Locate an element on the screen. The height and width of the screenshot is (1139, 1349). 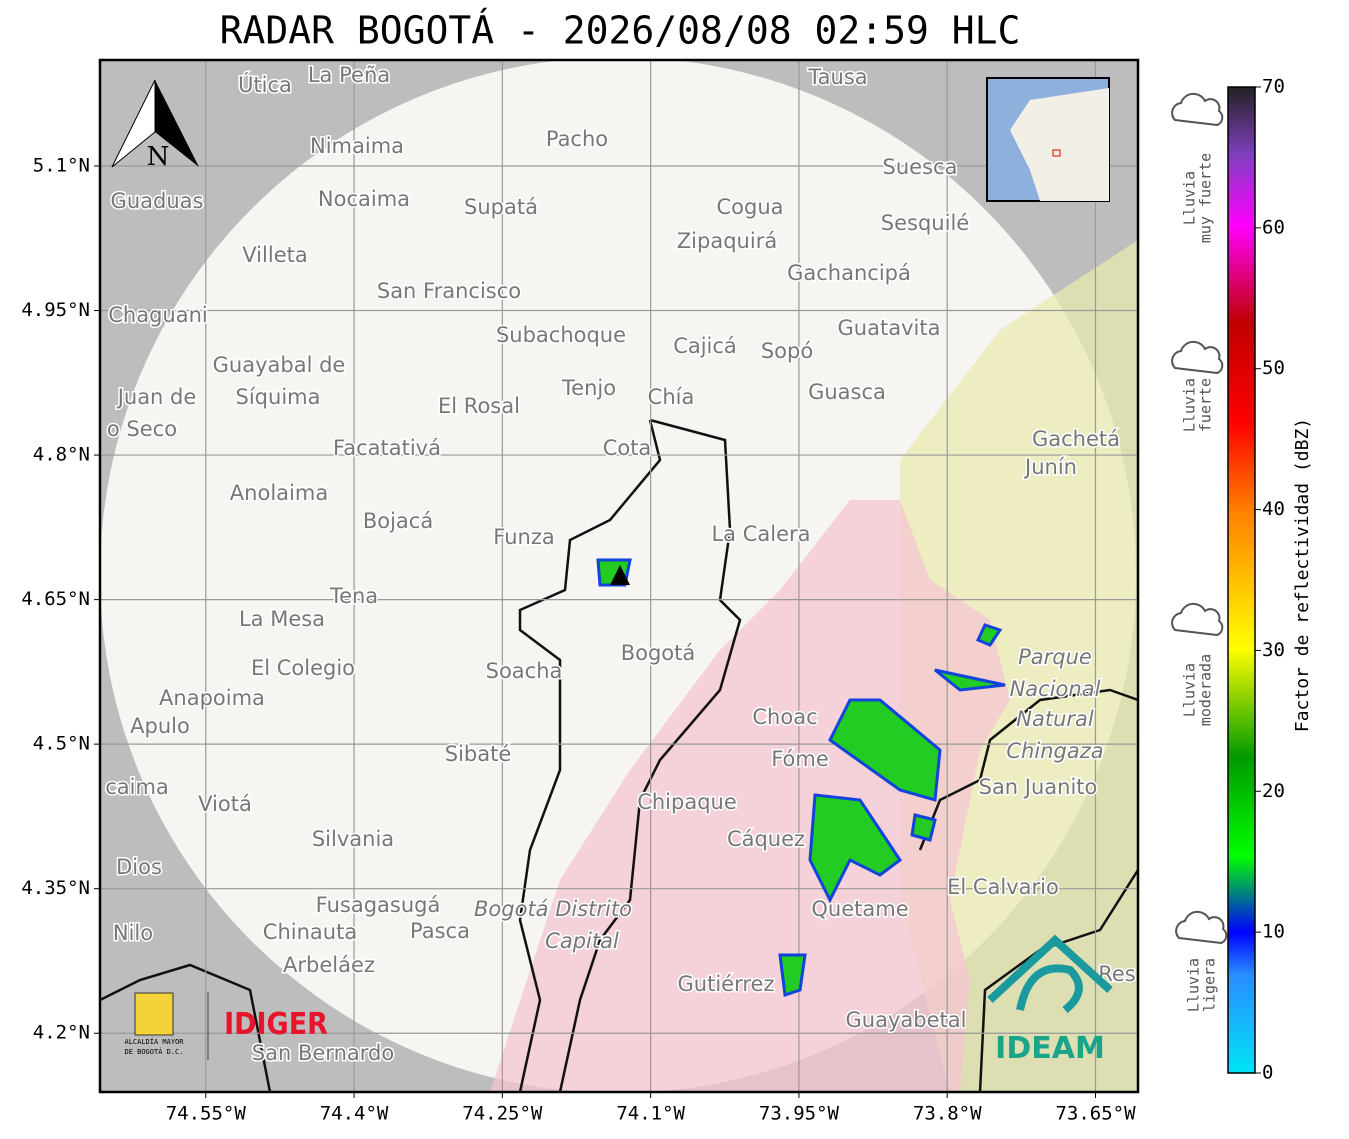
place-label: Guayabetal is located at coordinates (906, 1020).